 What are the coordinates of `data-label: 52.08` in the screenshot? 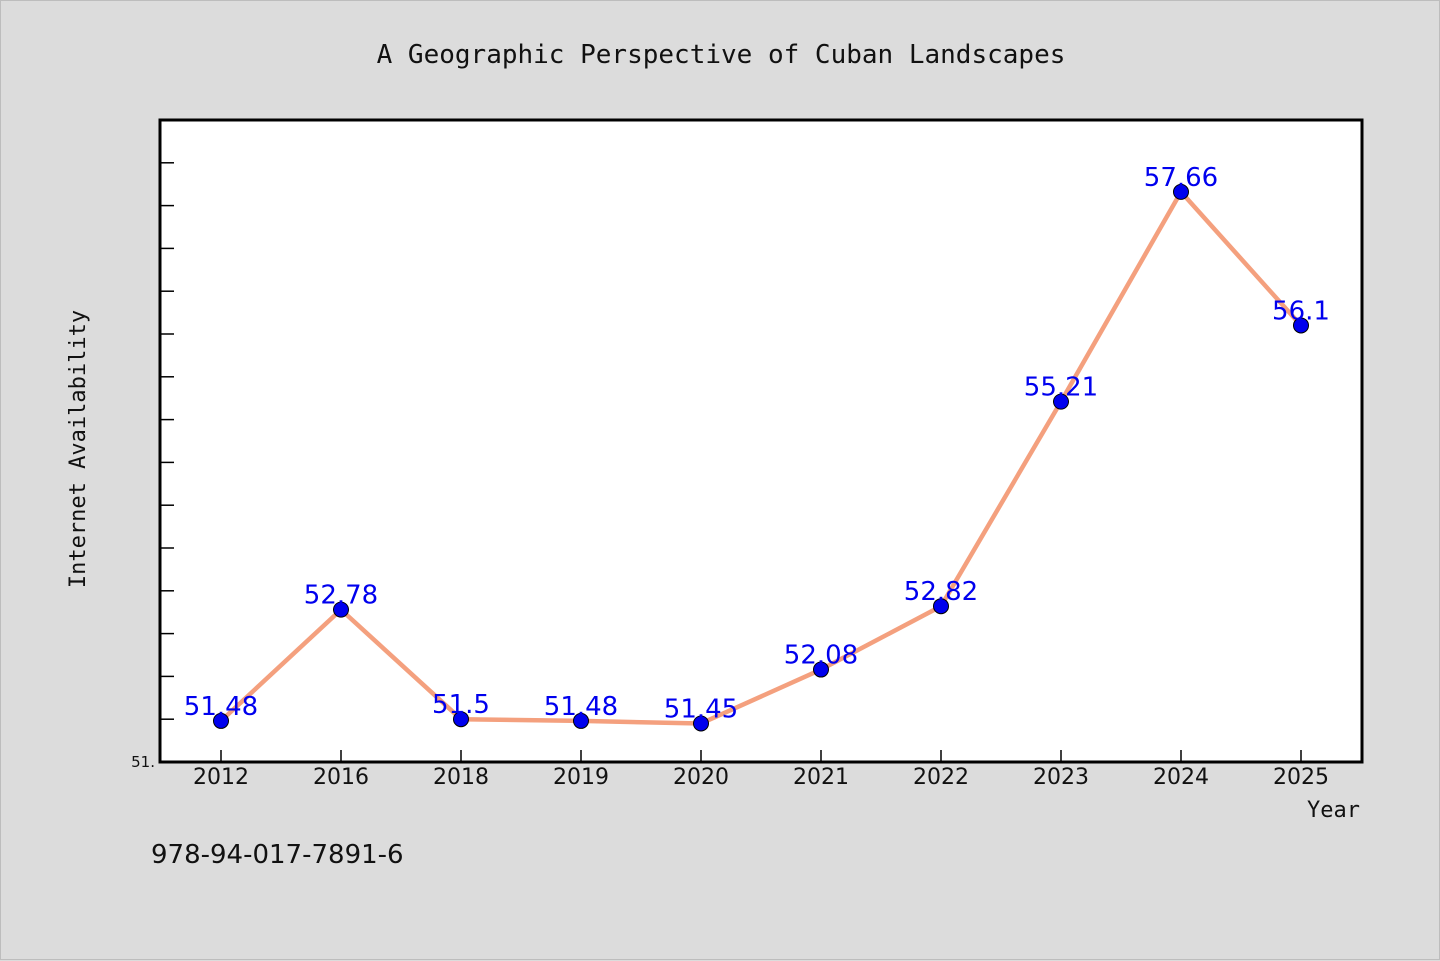 It's located at (821, 656).